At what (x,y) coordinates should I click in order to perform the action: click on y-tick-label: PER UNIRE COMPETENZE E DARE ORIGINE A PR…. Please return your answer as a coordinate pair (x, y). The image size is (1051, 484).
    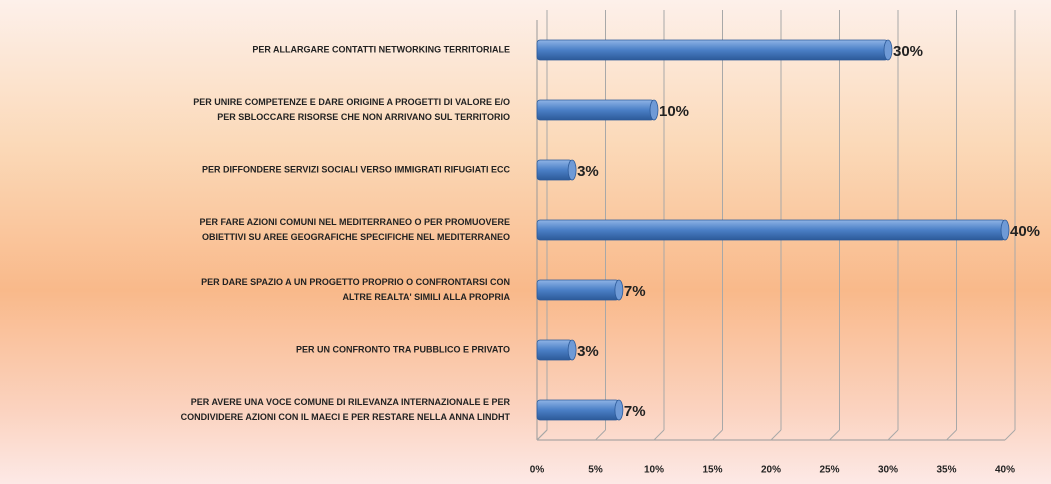
    Looking at the image, I should click on (351, 109).